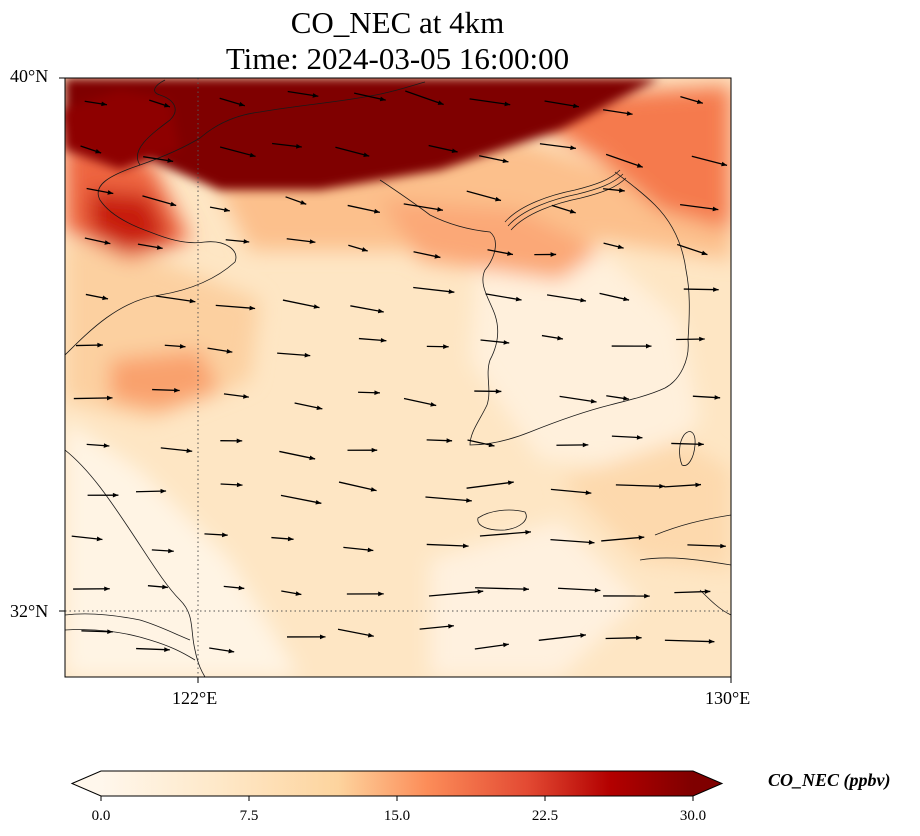 Image resolution: width=920 pixels, height=836 pixels. What do you see at coordinates (687, 448) in the screenshot?
I see `tsushima` at bounding box center [687, 448].